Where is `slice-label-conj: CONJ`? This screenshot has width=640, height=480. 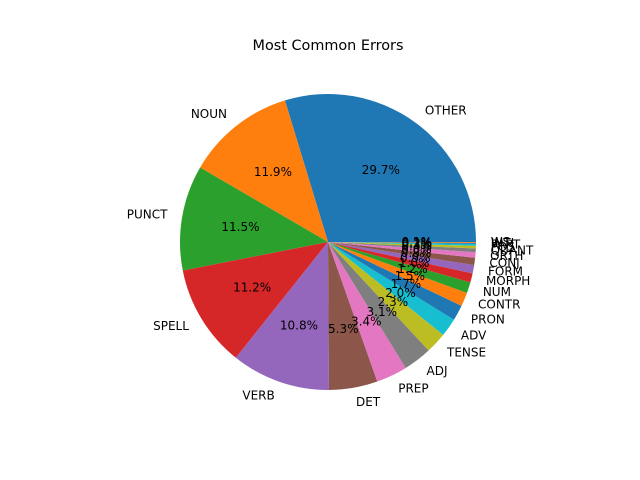
slice-label-conj: CONJ is located at coordinates (504, 263).